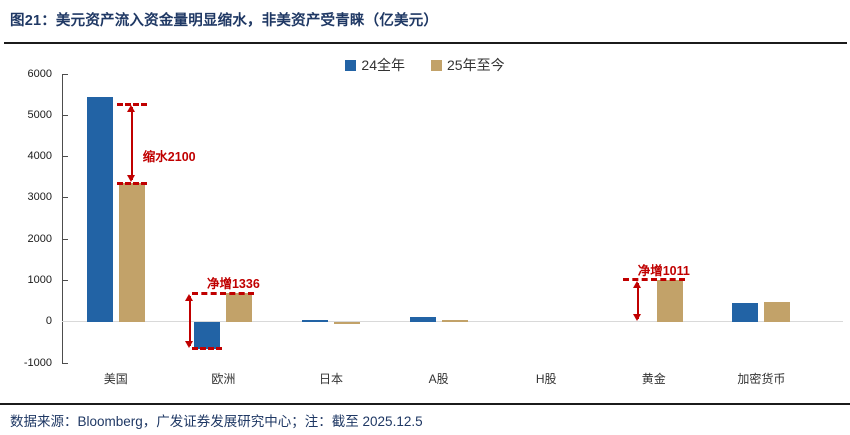 This screenshot has width=850, height=435. I want to click on x-axis-label: A股, so click(438, 379).